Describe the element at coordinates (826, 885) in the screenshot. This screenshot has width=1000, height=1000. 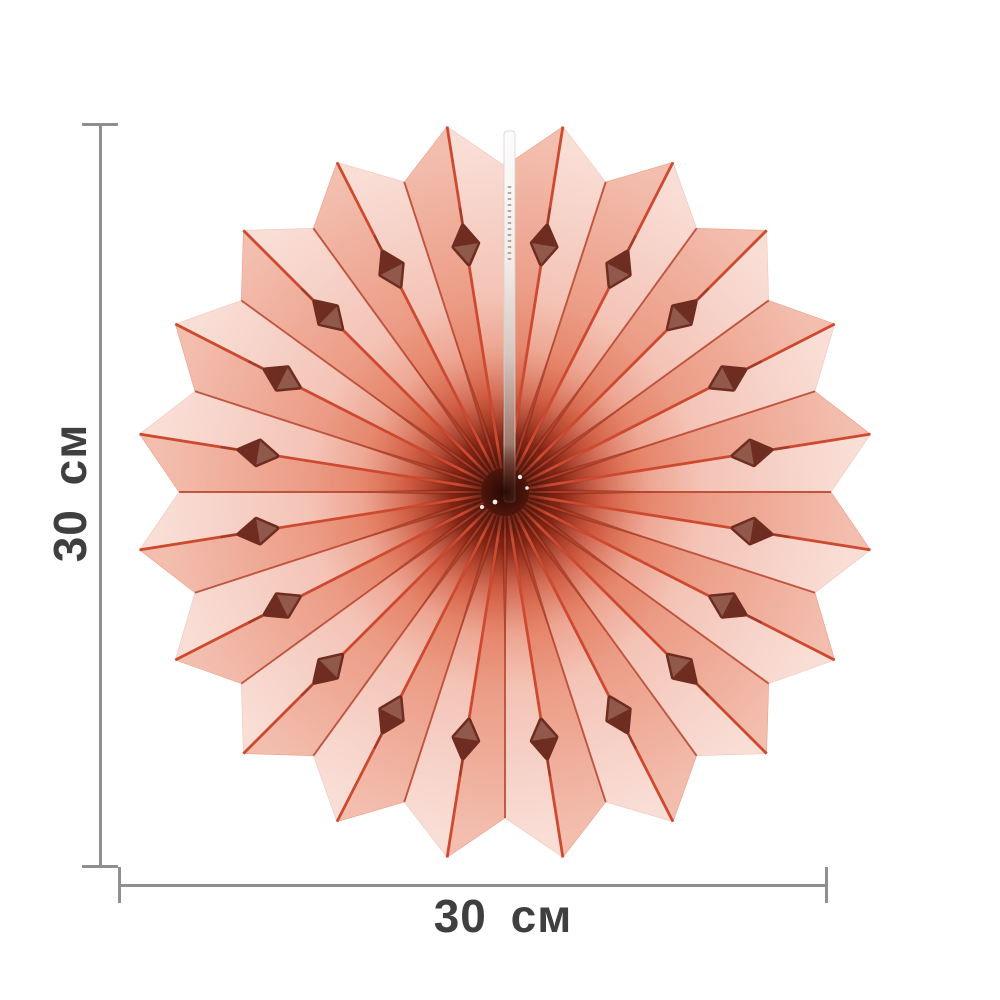
I see `horizontal-dimension-tick-right` at that location.